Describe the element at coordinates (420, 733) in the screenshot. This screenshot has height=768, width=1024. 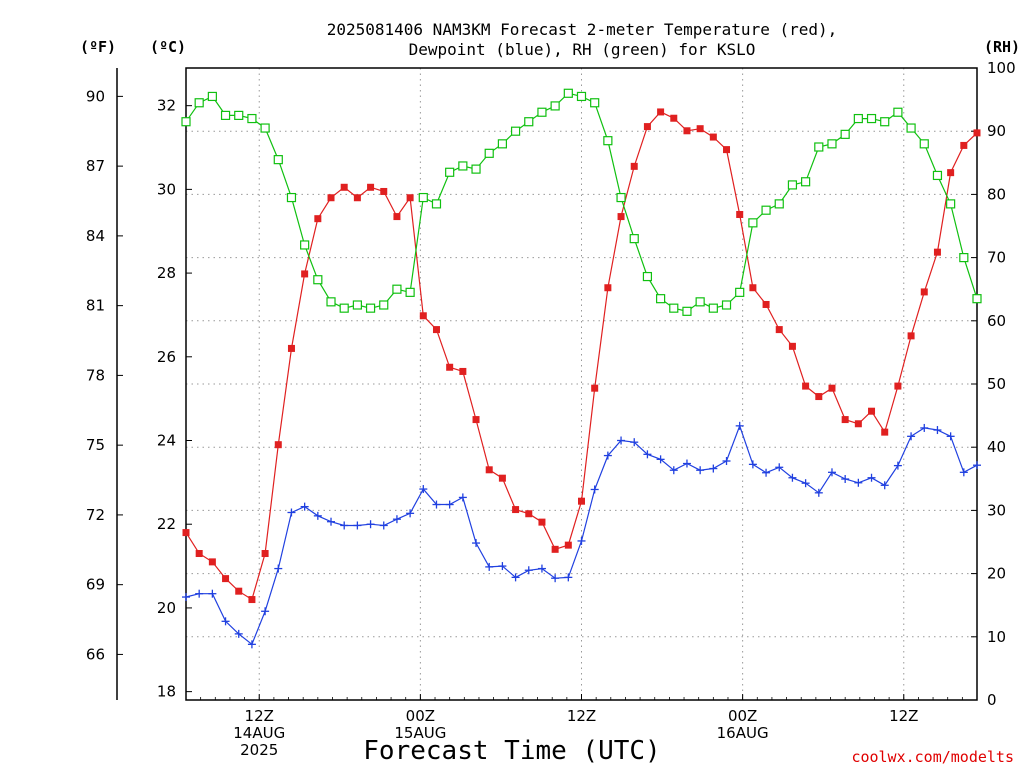
I see `time-tick-label: 15AUG` at that location.